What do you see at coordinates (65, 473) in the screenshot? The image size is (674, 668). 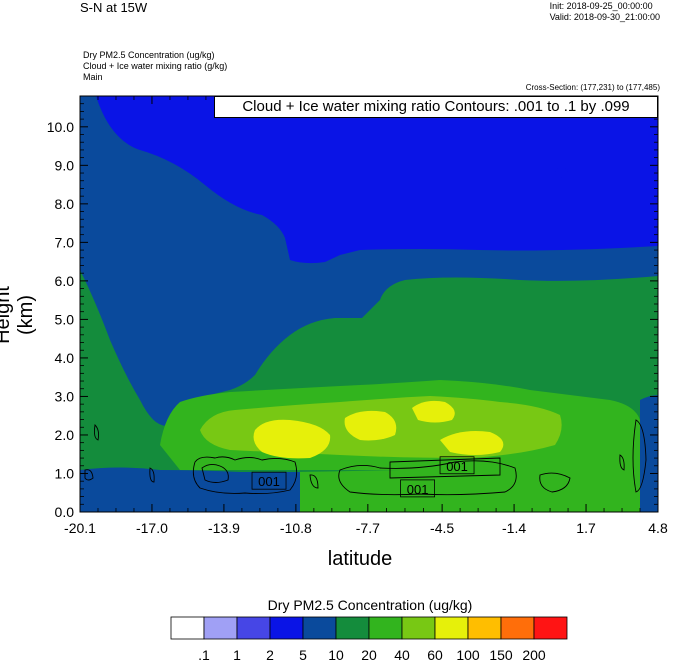 I see `y-tick-label: 1.0` at bounding box center [65, 473].